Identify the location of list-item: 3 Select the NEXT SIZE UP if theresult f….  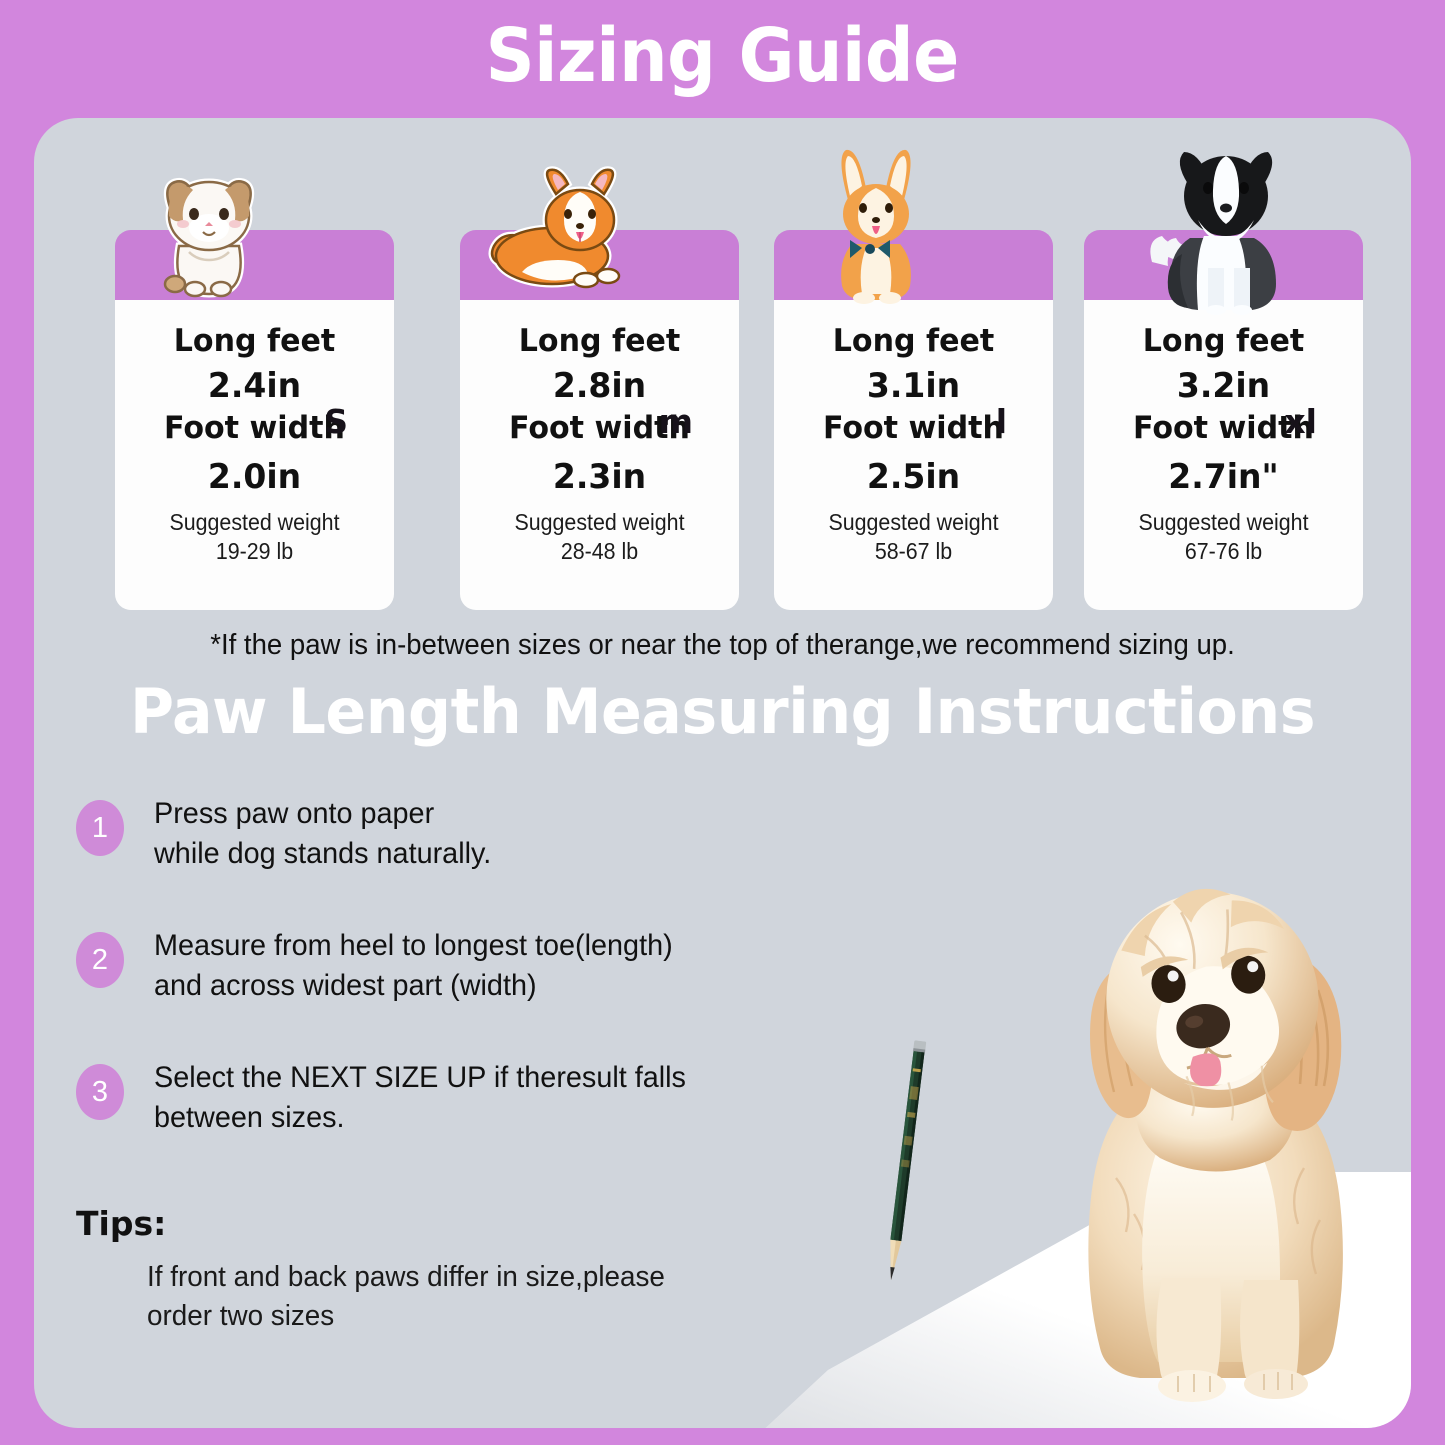
(436, 1124).